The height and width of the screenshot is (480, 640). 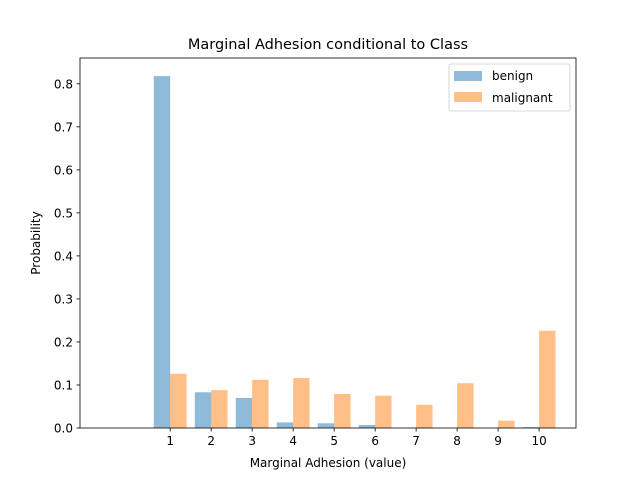 What do you see at coordinates (498, 441) in the screenshot?
I see `x-tick-label: 9` at bounding box center [498, 441].